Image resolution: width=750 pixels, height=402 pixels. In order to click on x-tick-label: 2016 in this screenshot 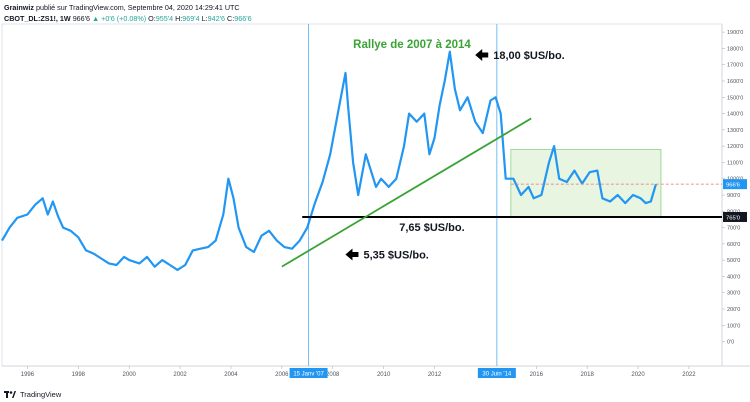, I will do `click(537, 375)`.